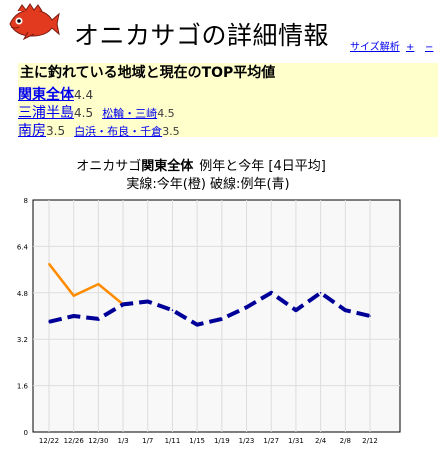  I want to click on region-row: 三浦半島4.5 松輪・三崎4.5, so click(96, 112).